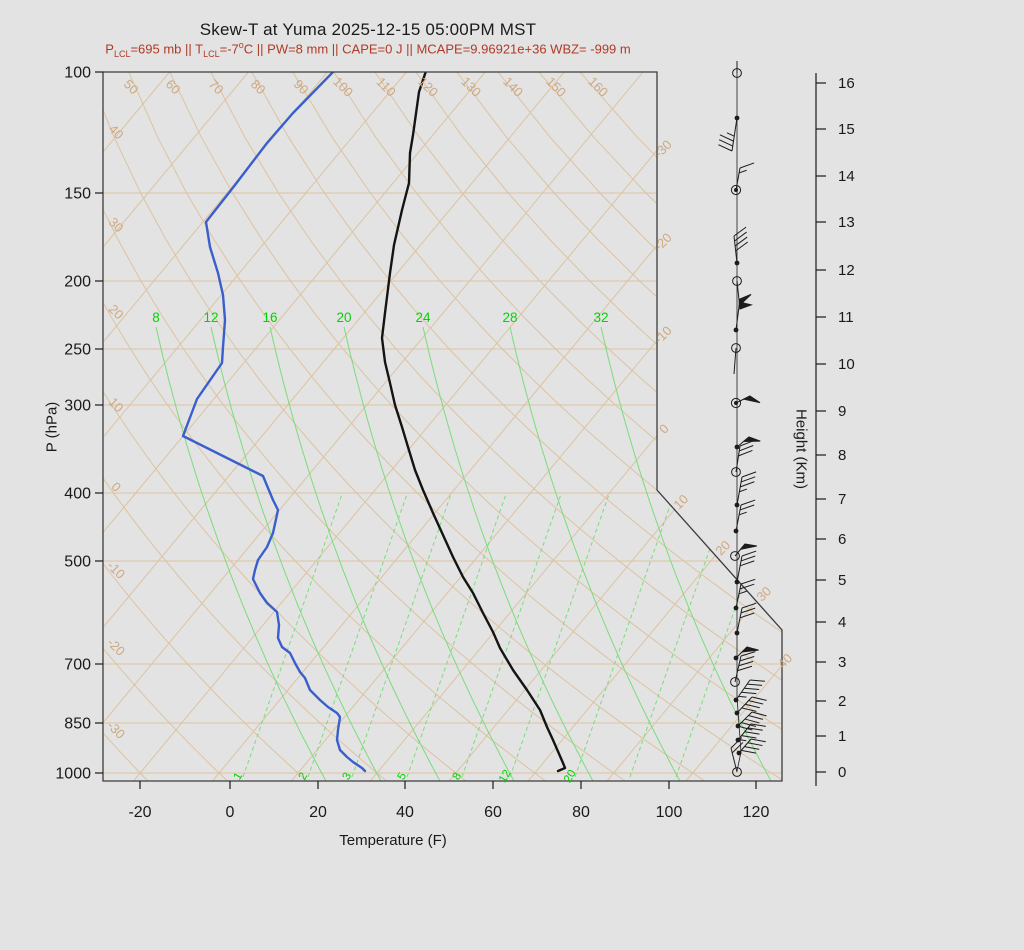 This screenshot has width=1024, height=950. What do you see at coordinates (842, 411) in the screenshot?
I see `height-tick-label: 9` at bounding box center [842, 411].